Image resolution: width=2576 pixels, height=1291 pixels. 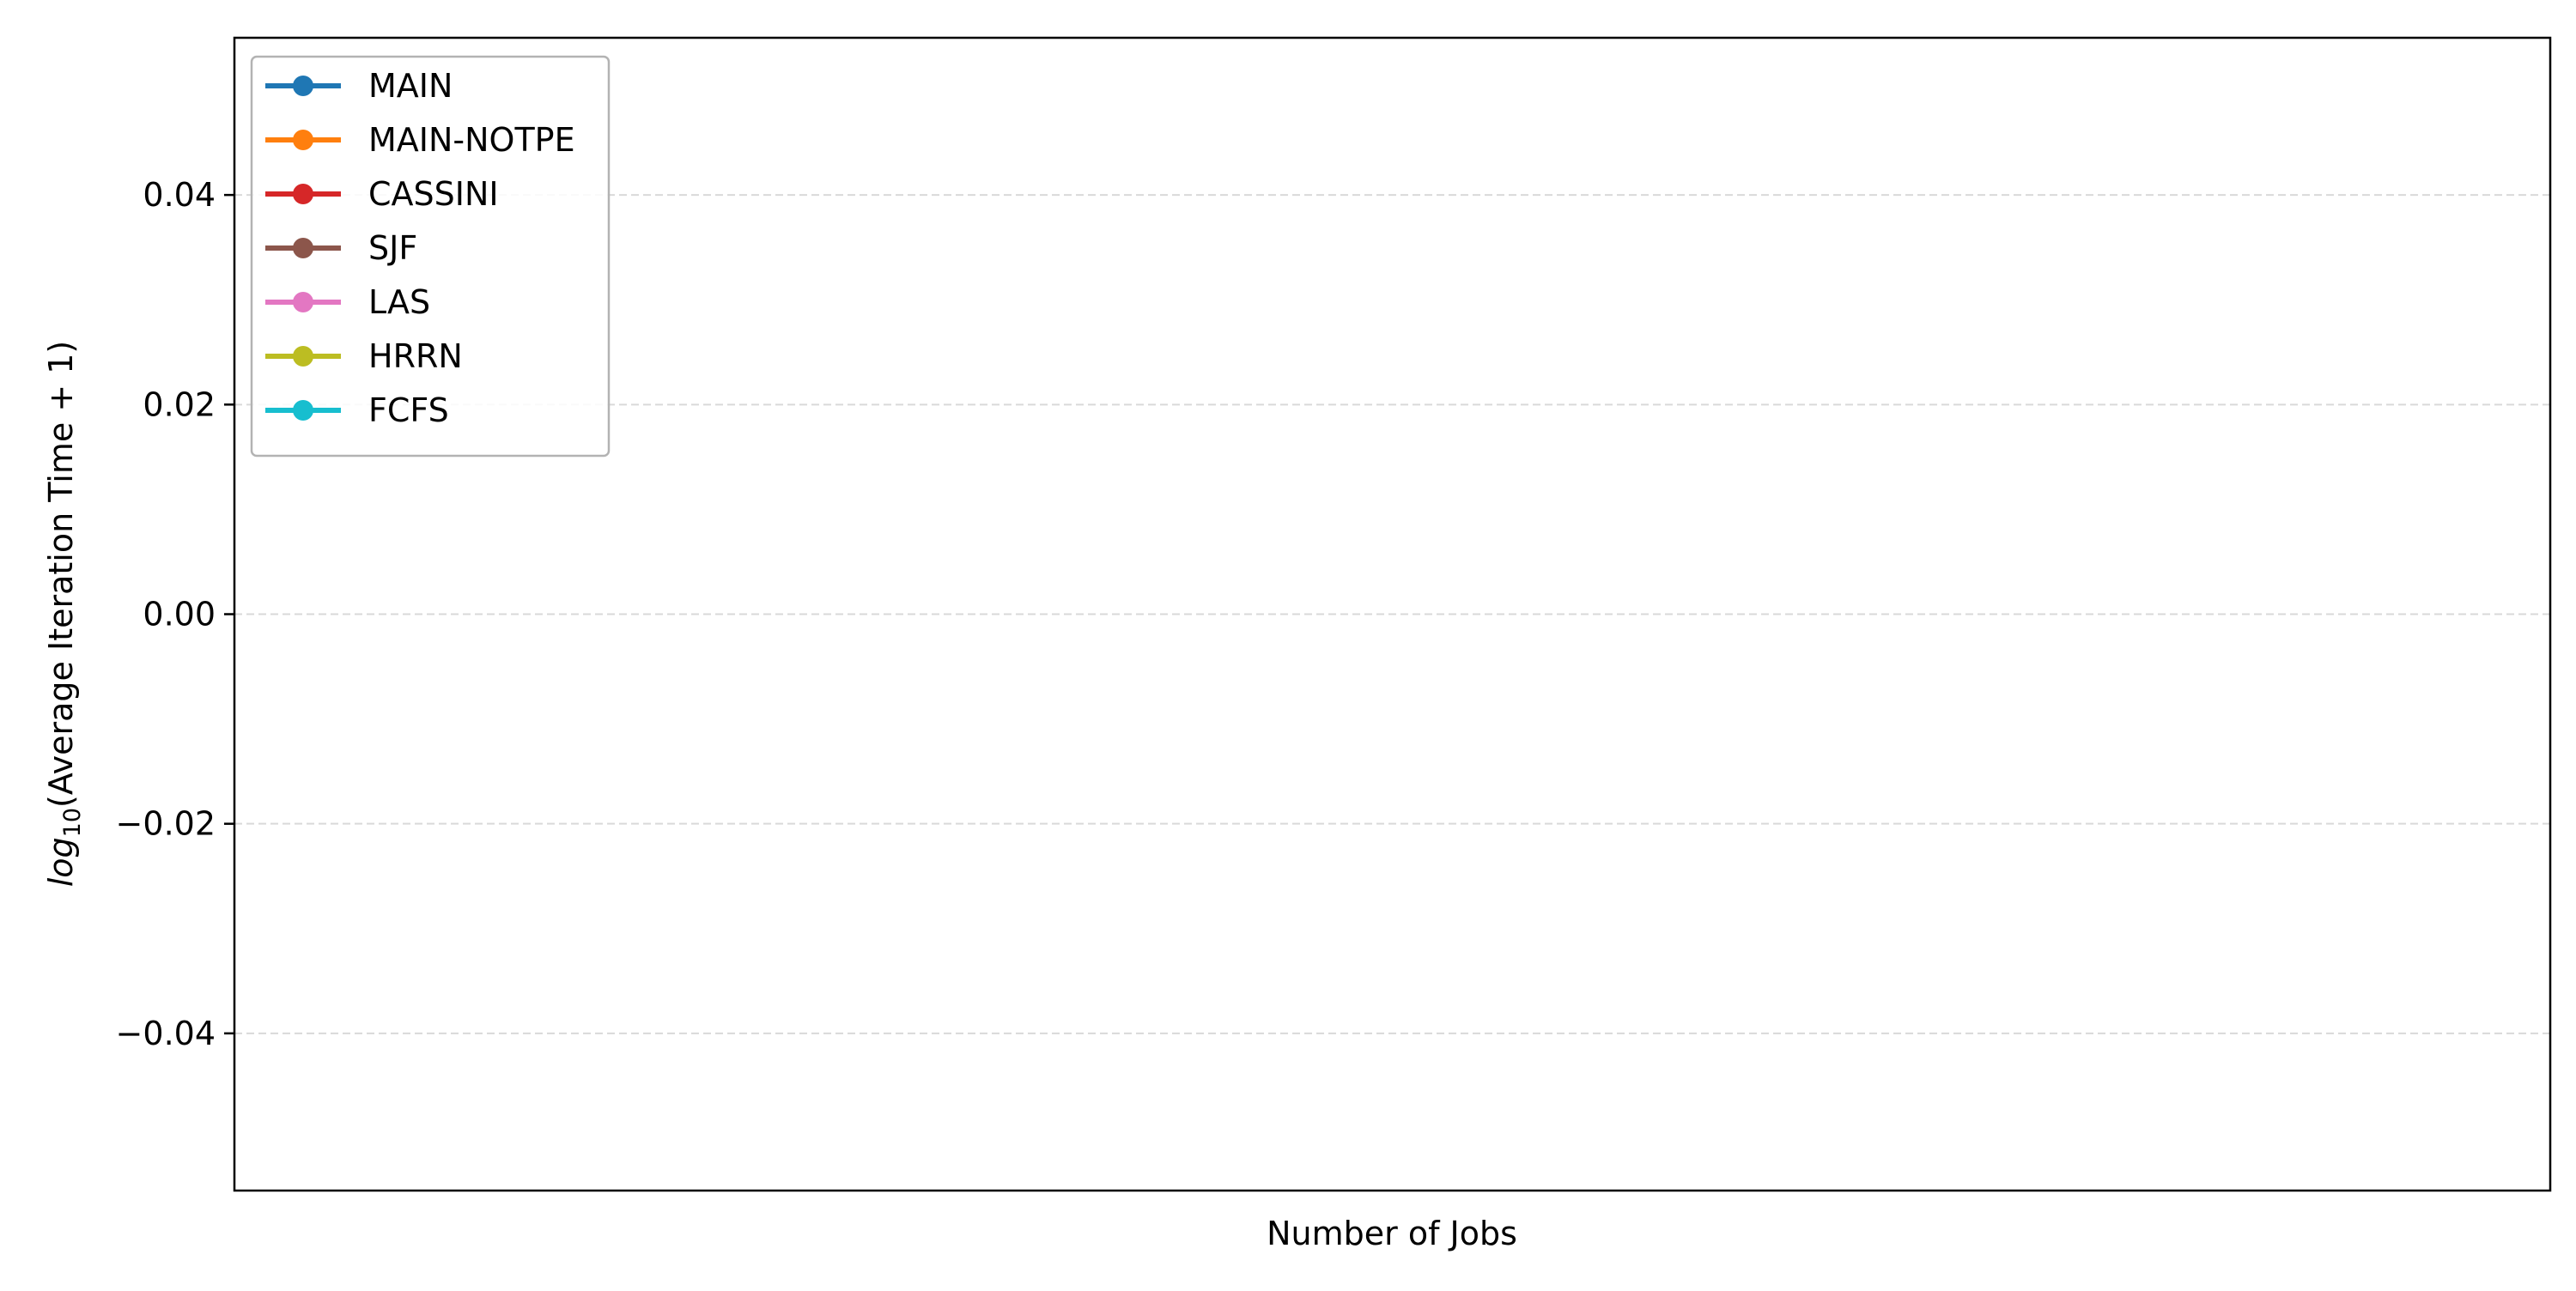 What do you see at coordinates (72, 823) in the screenshot?
I see `y-axis-label-base: 10` at bounding box center [72, 823].